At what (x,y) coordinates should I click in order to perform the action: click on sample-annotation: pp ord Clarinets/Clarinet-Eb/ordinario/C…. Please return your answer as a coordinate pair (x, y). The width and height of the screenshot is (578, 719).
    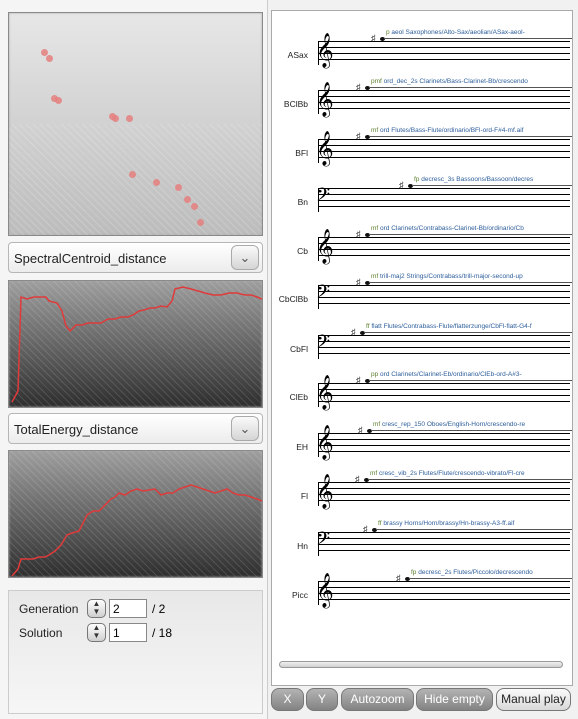
    Looking at the image, I should click on (446, 374).